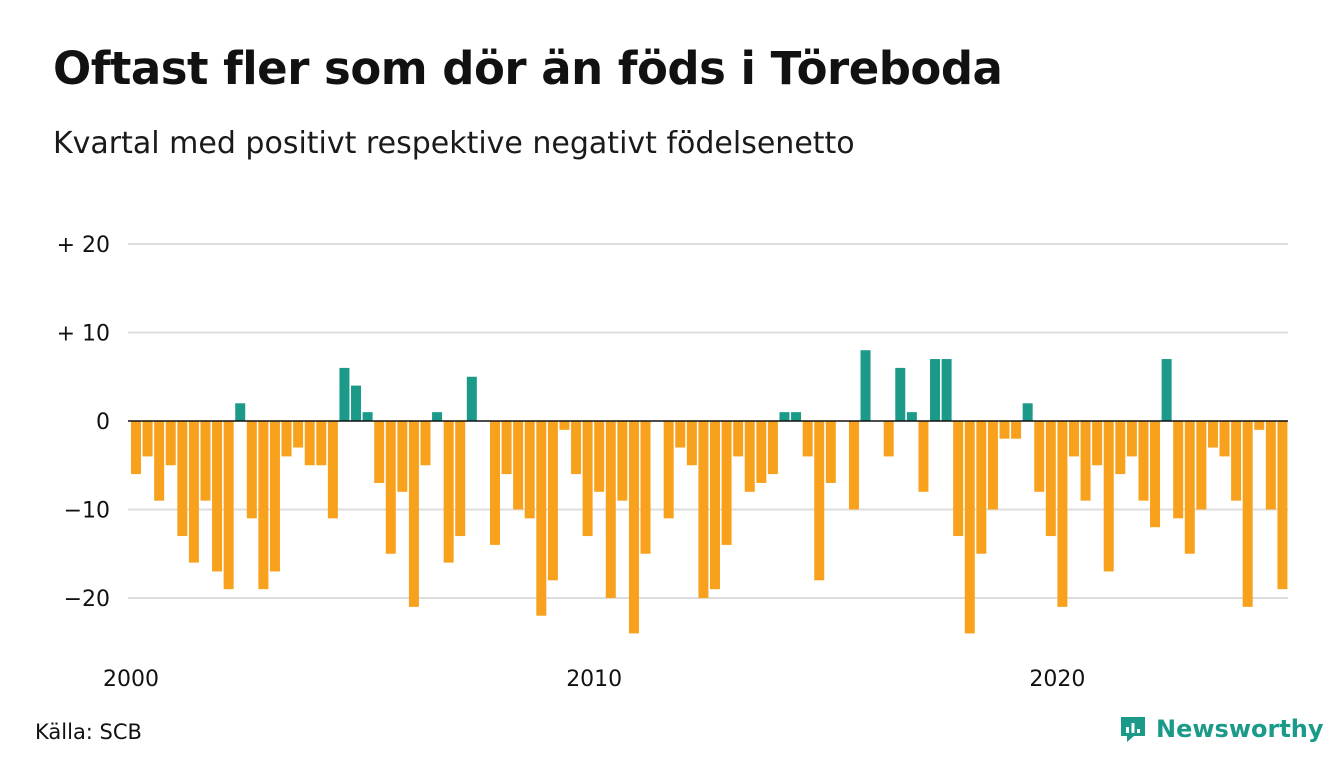  I want to click on x-tick-label: 2000, so click(131, 679).